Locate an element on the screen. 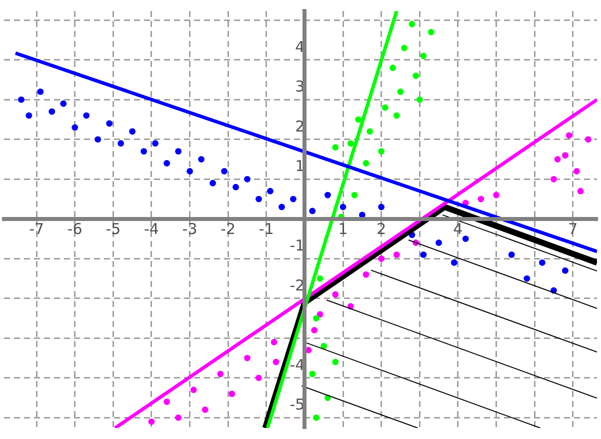  y-tick-label: -1 is located at coordinates (297, 245).